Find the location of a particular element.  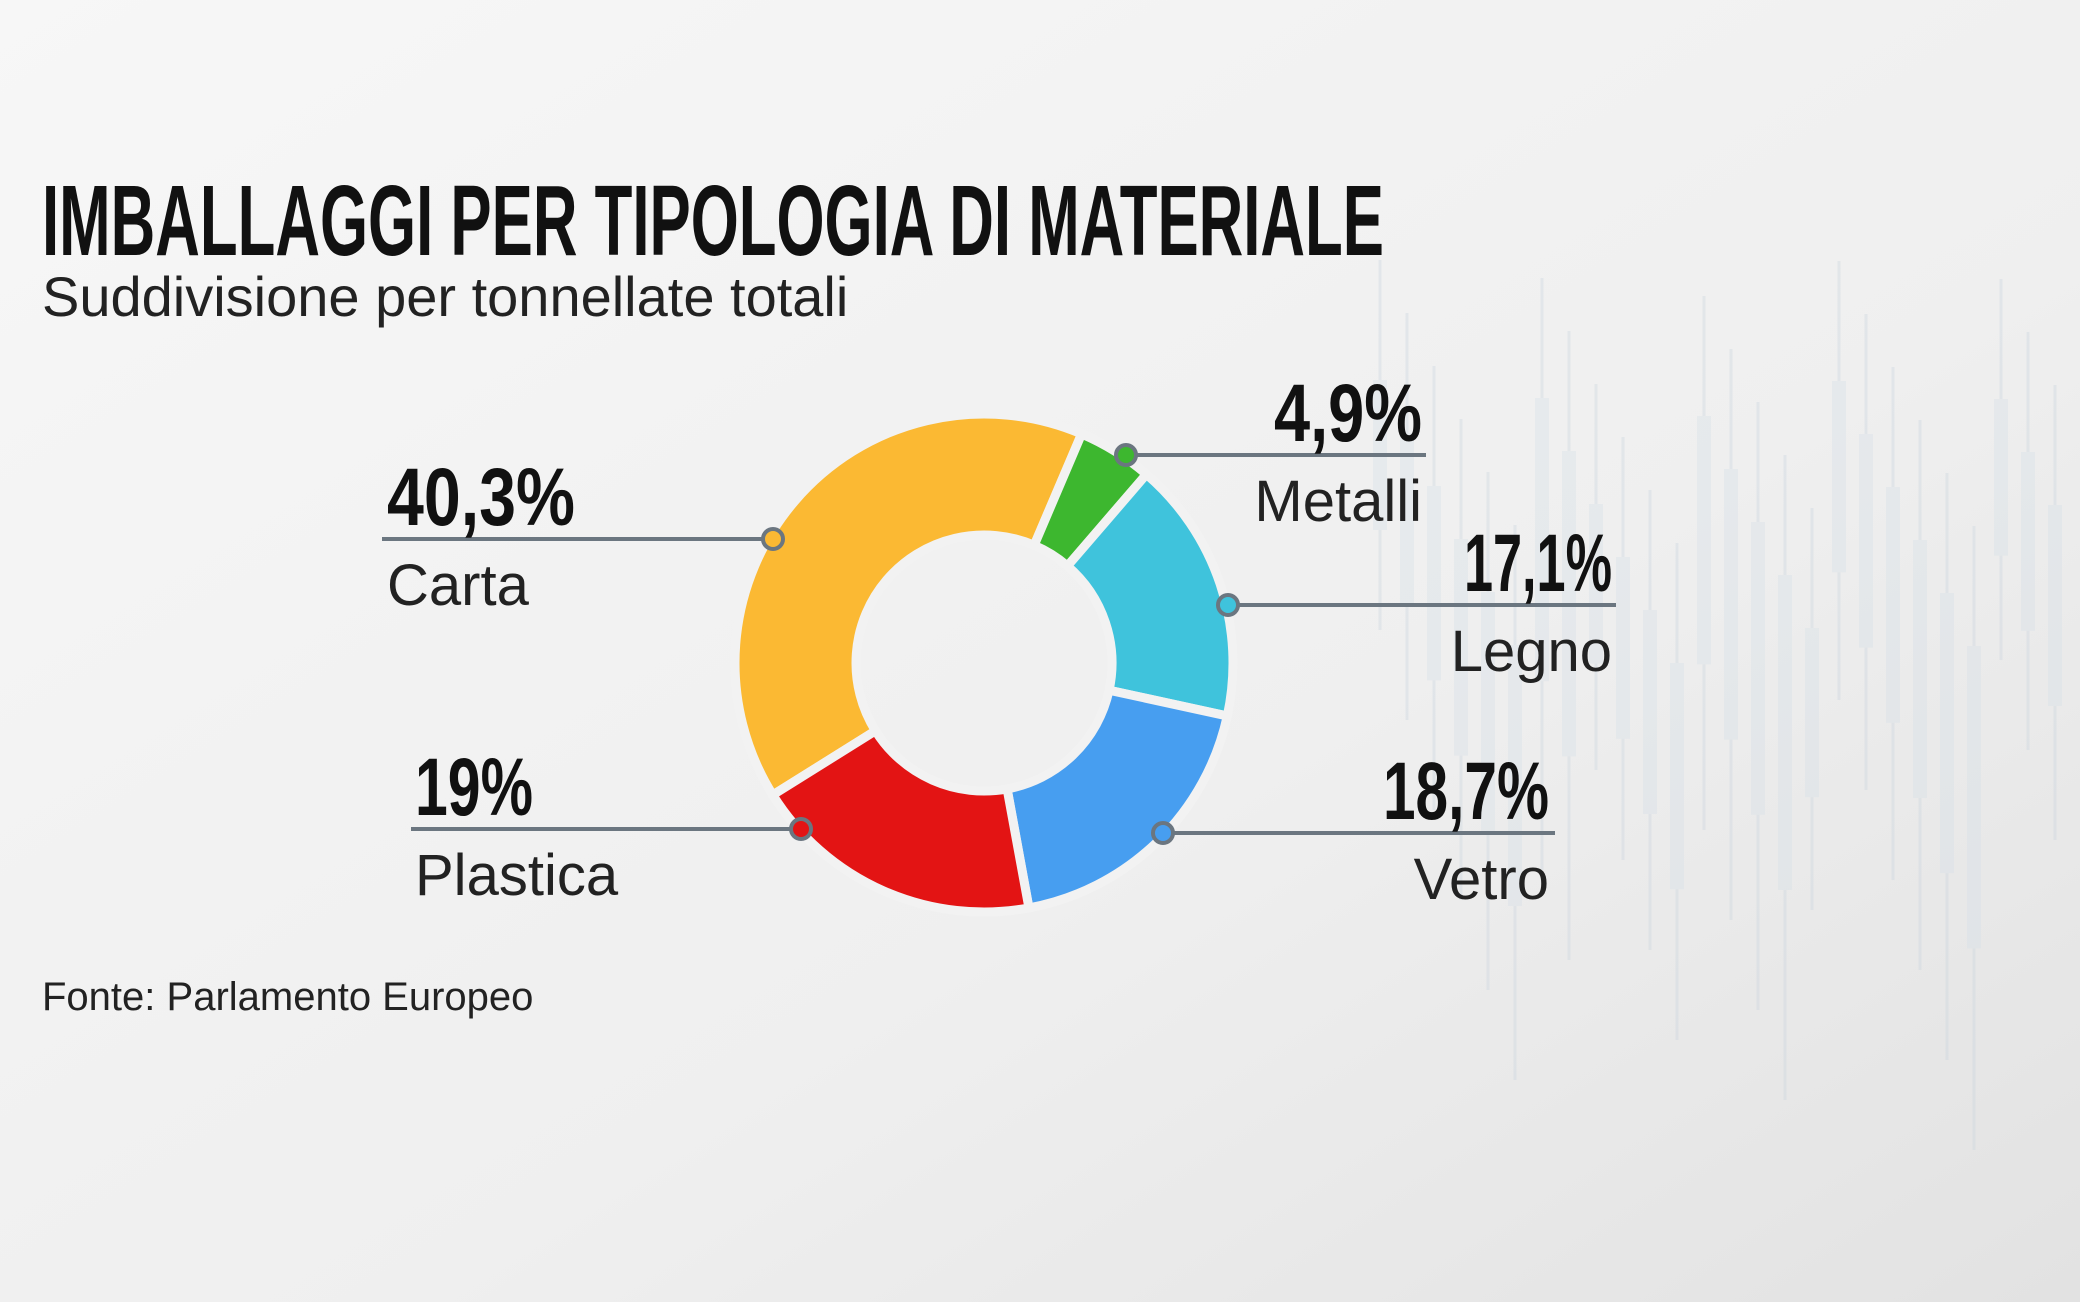

source: Fonte: Parlamento Europeo is located at coordinates (287, 997).